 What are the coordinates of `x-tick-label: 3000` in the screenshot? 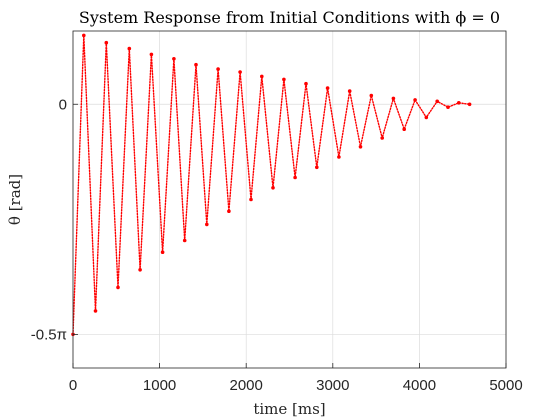 It's located at (332, 385).